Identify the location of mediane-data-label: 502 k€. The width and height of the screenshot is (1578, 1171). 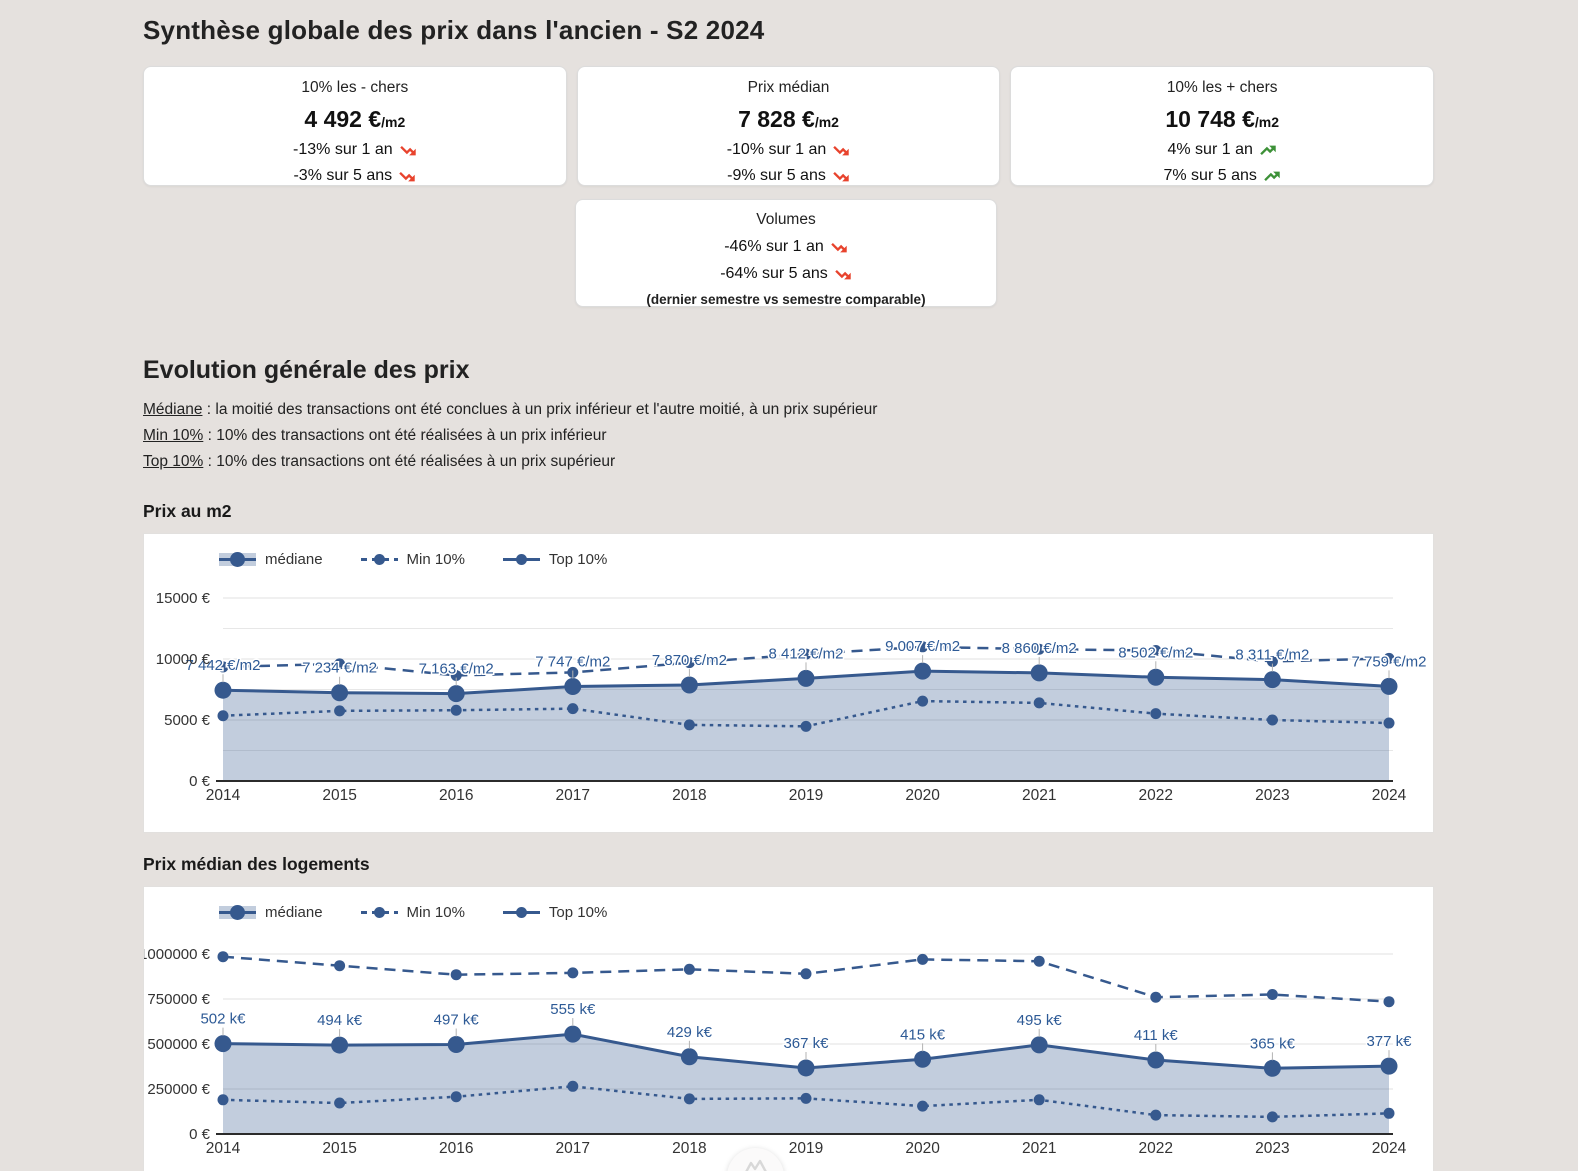
(223, 1019).